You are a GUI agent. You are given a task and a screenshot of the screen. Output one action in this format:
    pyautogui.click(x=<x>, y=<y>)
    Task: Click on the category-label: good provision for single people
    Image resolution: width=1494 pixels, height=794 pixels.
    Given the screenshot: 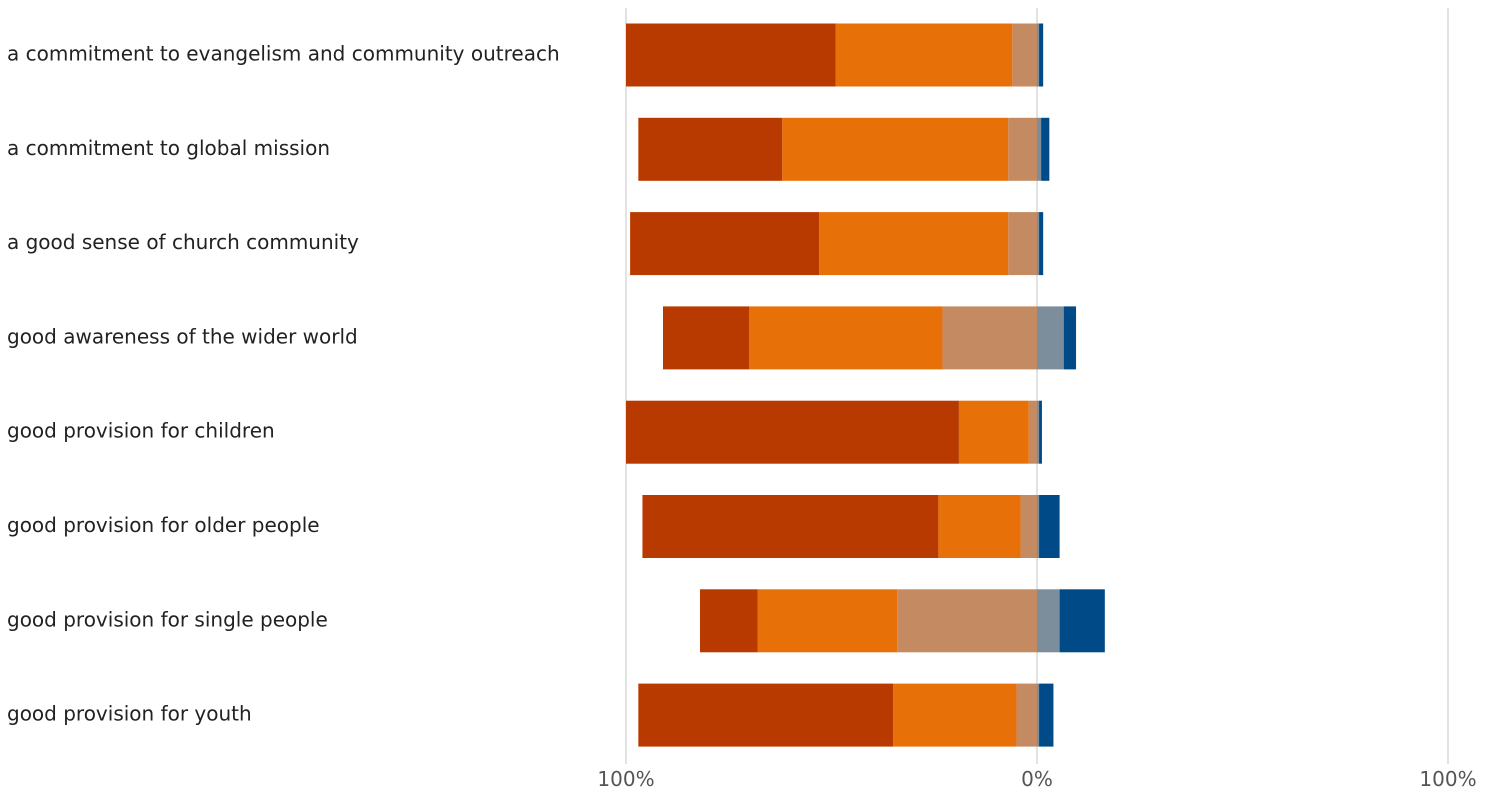 What is the action you would take?
    pyautogui.click(x=167, y=619)
    